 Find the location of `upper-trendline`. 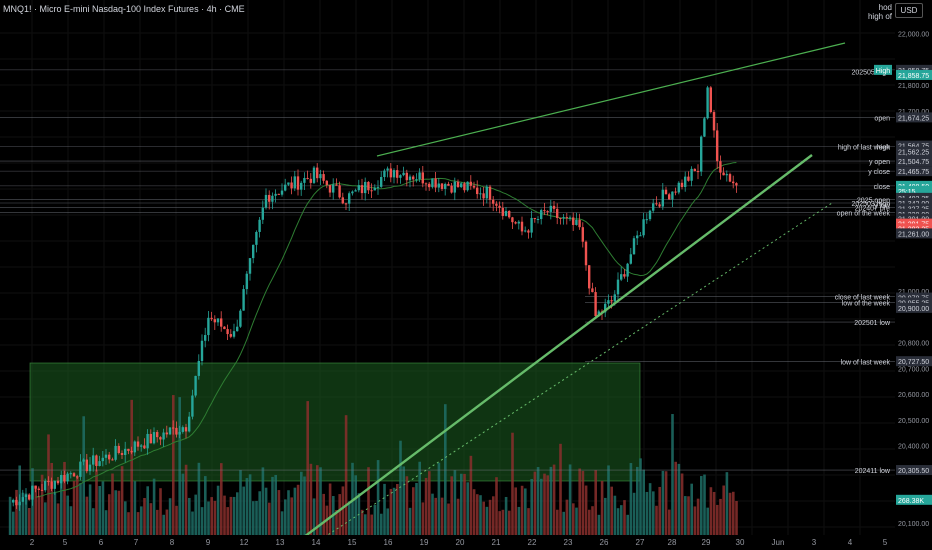

upper-trendline is located at coordinates (611, 99).